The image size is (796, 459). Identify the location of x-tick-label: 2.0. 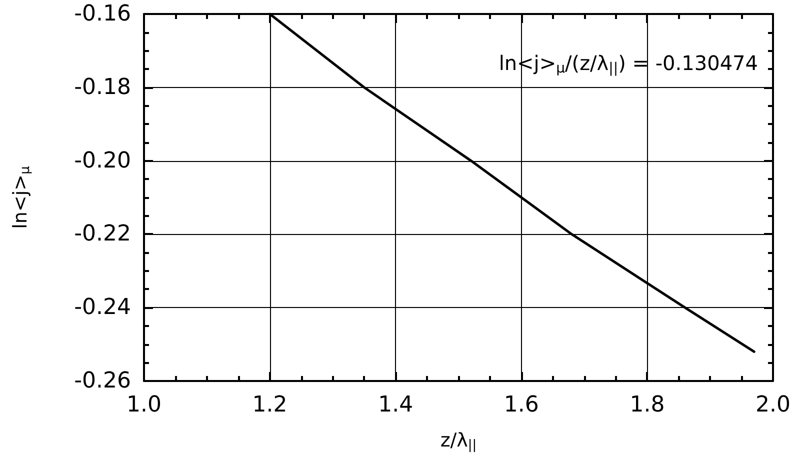
(773, 405).